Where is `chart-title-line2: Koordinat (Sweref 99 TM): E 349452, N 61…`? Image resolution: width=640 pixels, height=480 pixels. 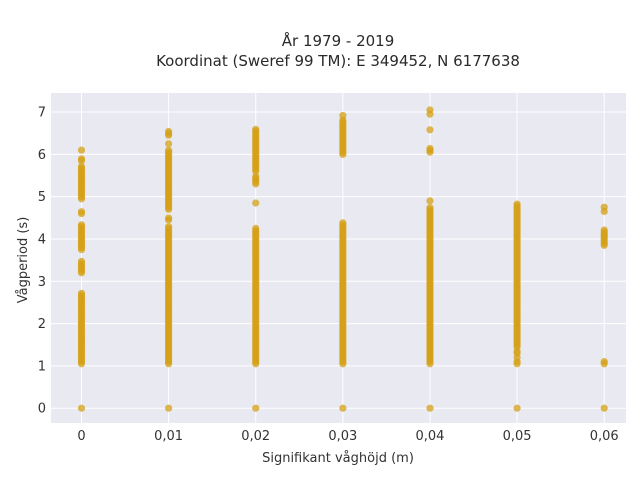 chart-title-line2: Koordinat (Sweref 99 TM): E 349452, N 61… is located at coordinates (338, 61).